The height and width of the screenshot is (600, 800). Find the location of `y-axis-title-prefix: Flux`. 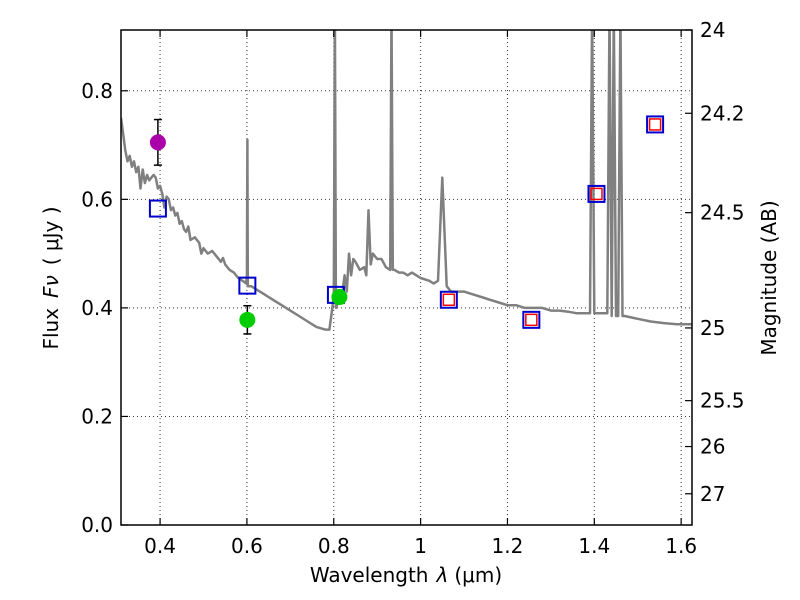

y-axis-title-prefix: Flux is located at coordinates (51, 329).